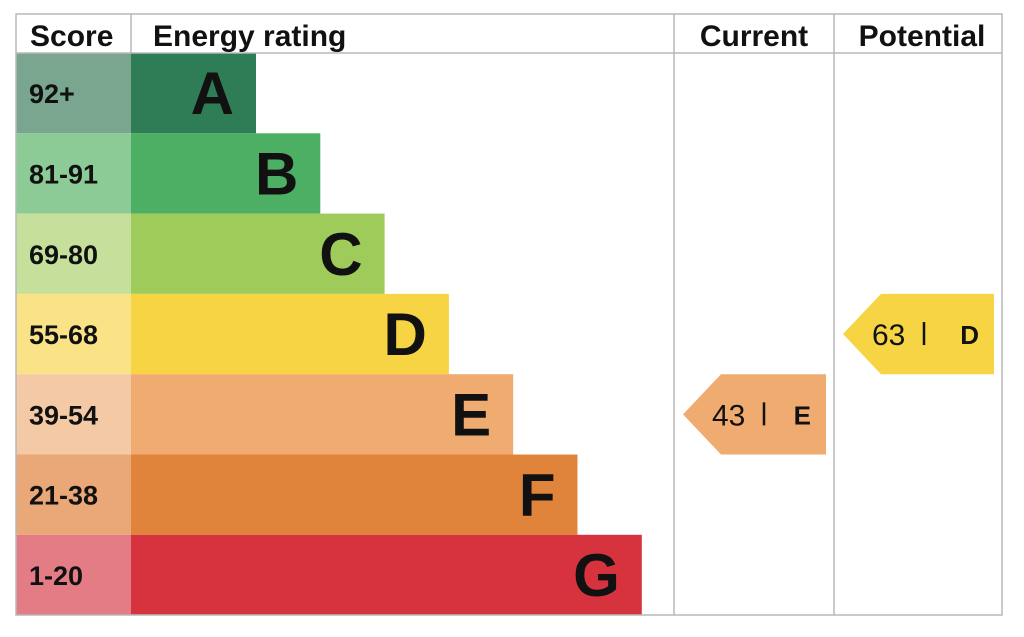  I want to click on rating-letter-d: D, so click(405, 334).